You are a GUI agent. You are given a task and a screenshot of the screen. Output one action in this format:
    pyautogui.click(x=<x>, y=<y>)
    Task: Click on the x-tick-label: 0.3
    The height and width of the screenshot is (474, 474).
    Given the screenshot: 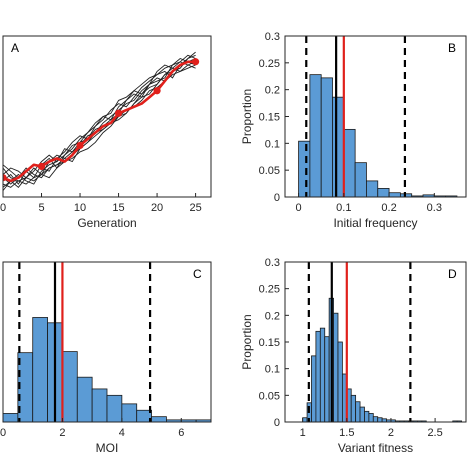 What is the action you would take?
    pyautogui.click(x=434, y=208)
    